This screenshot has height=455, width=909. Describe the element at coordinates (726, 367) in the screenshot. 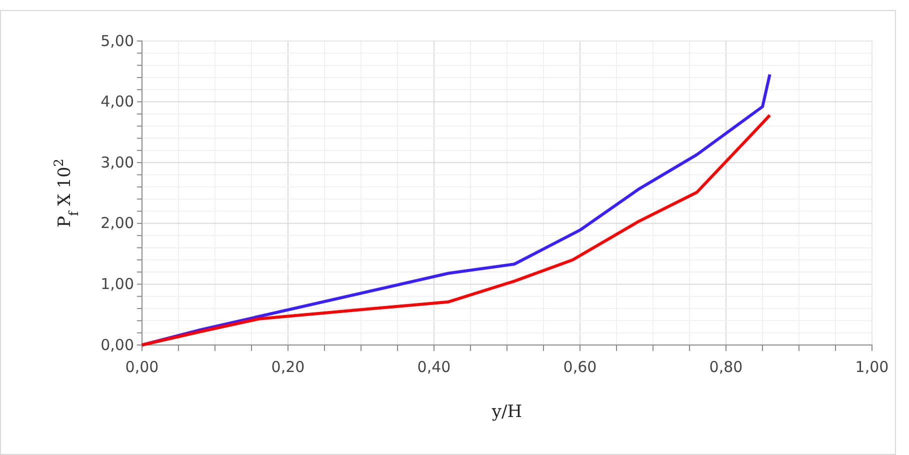

I see `x-tick-label: 0,80` at that location.